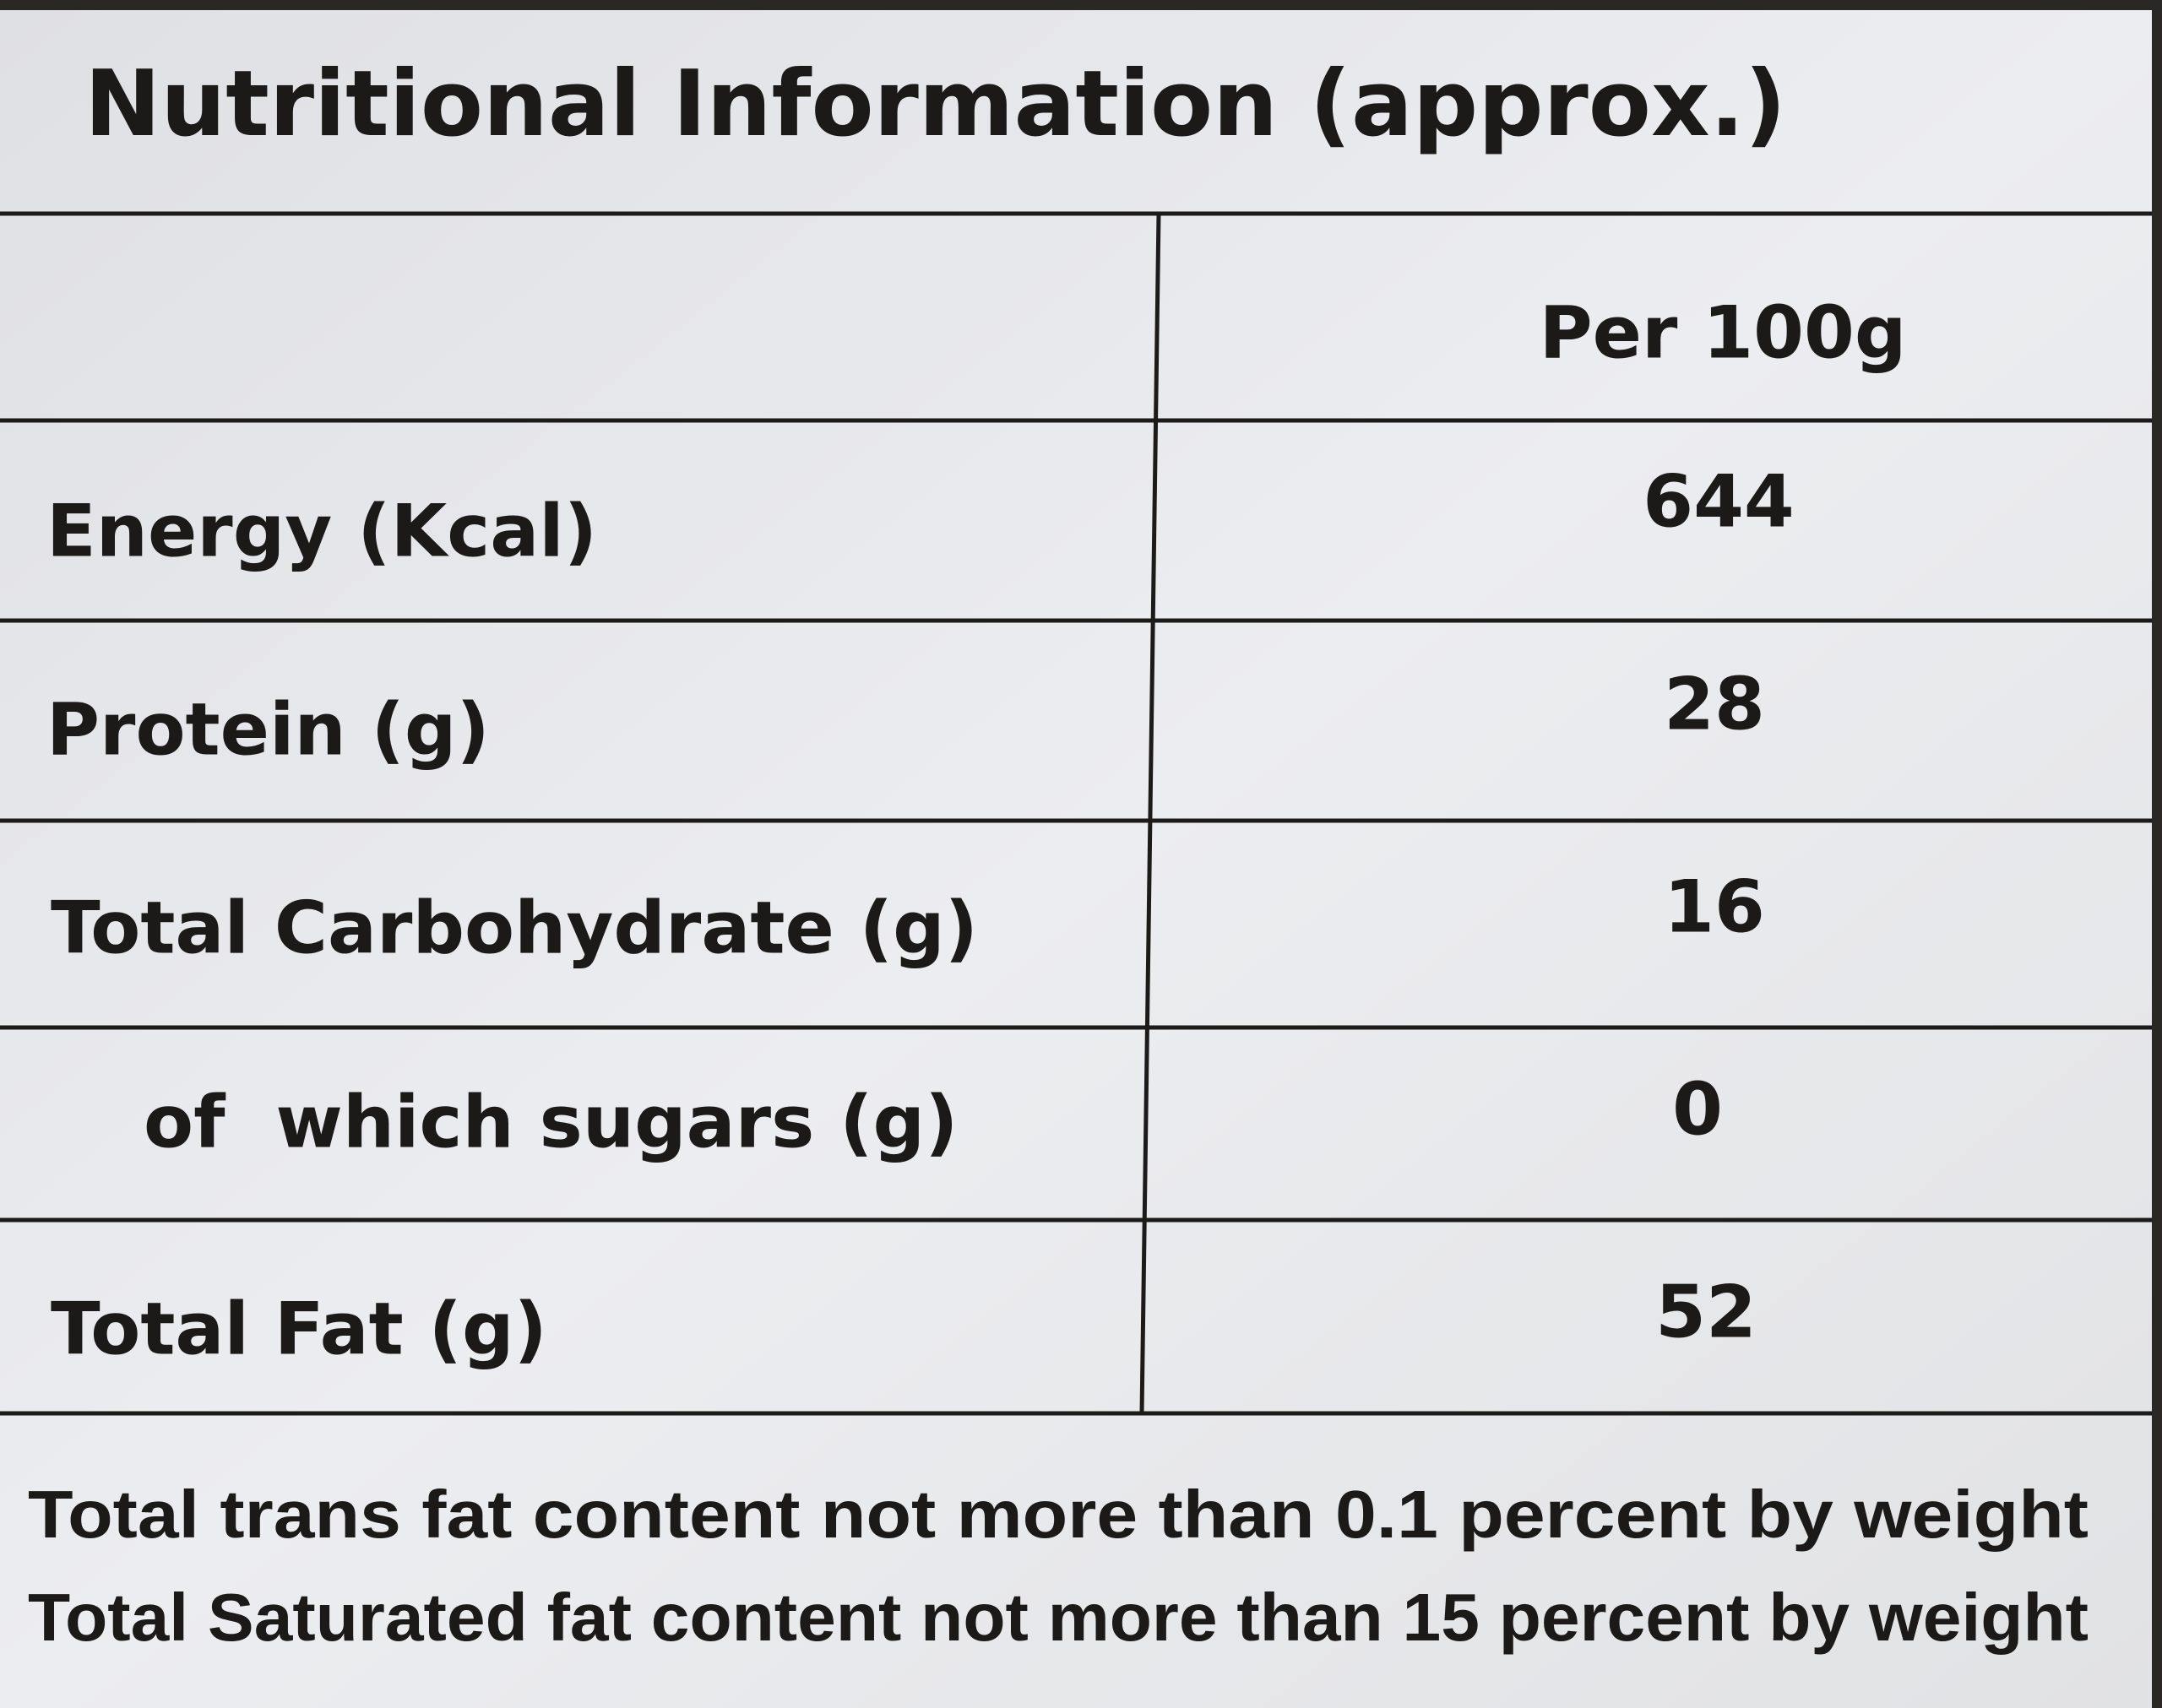 This screenshot has height=1708, width=2162. What do you see at coordinates (935, 104) in the screenshot?
I see `title: Nutritional Information (approx.)` at bounding box center [935, 104].